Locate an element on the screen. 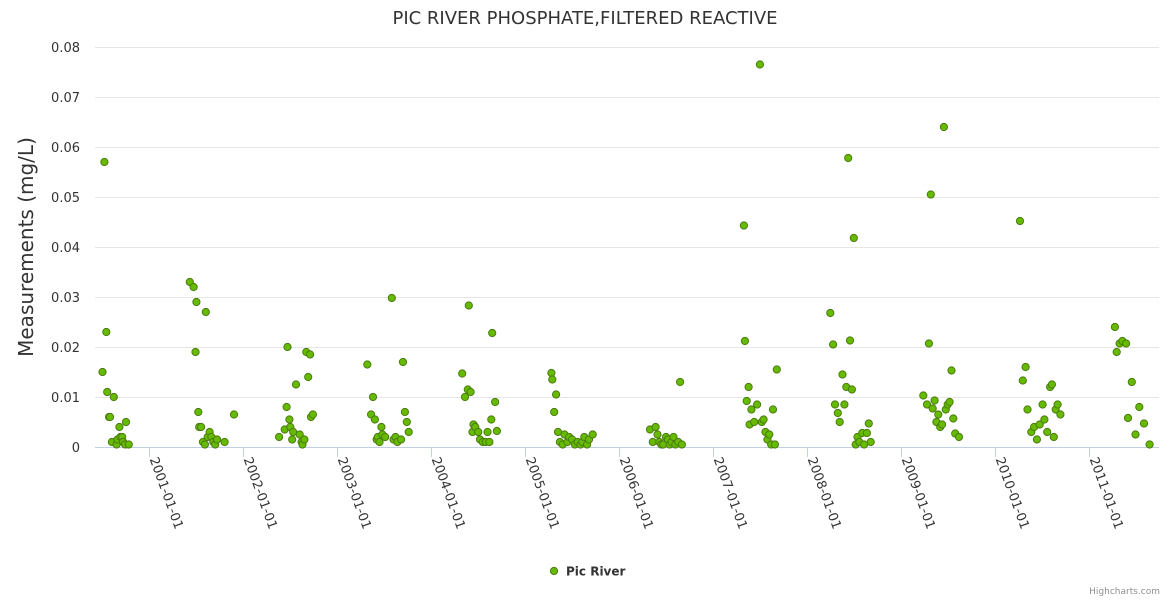  legend-label-pic-river: Pic River is located at coordinates (596, 572).